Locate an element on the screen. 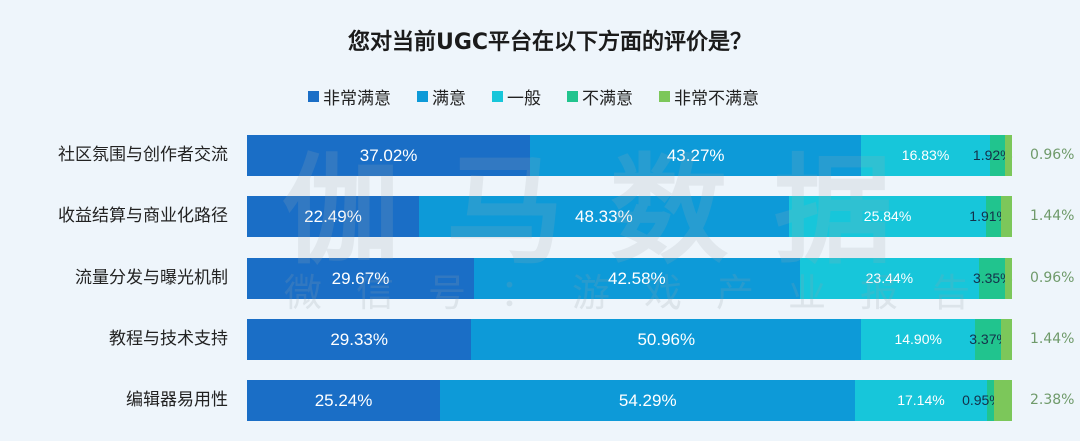 The width and height of the screenshot is (1080, 441). bar-segment-neutral: 23.44% is located at coordinates (889, 278).